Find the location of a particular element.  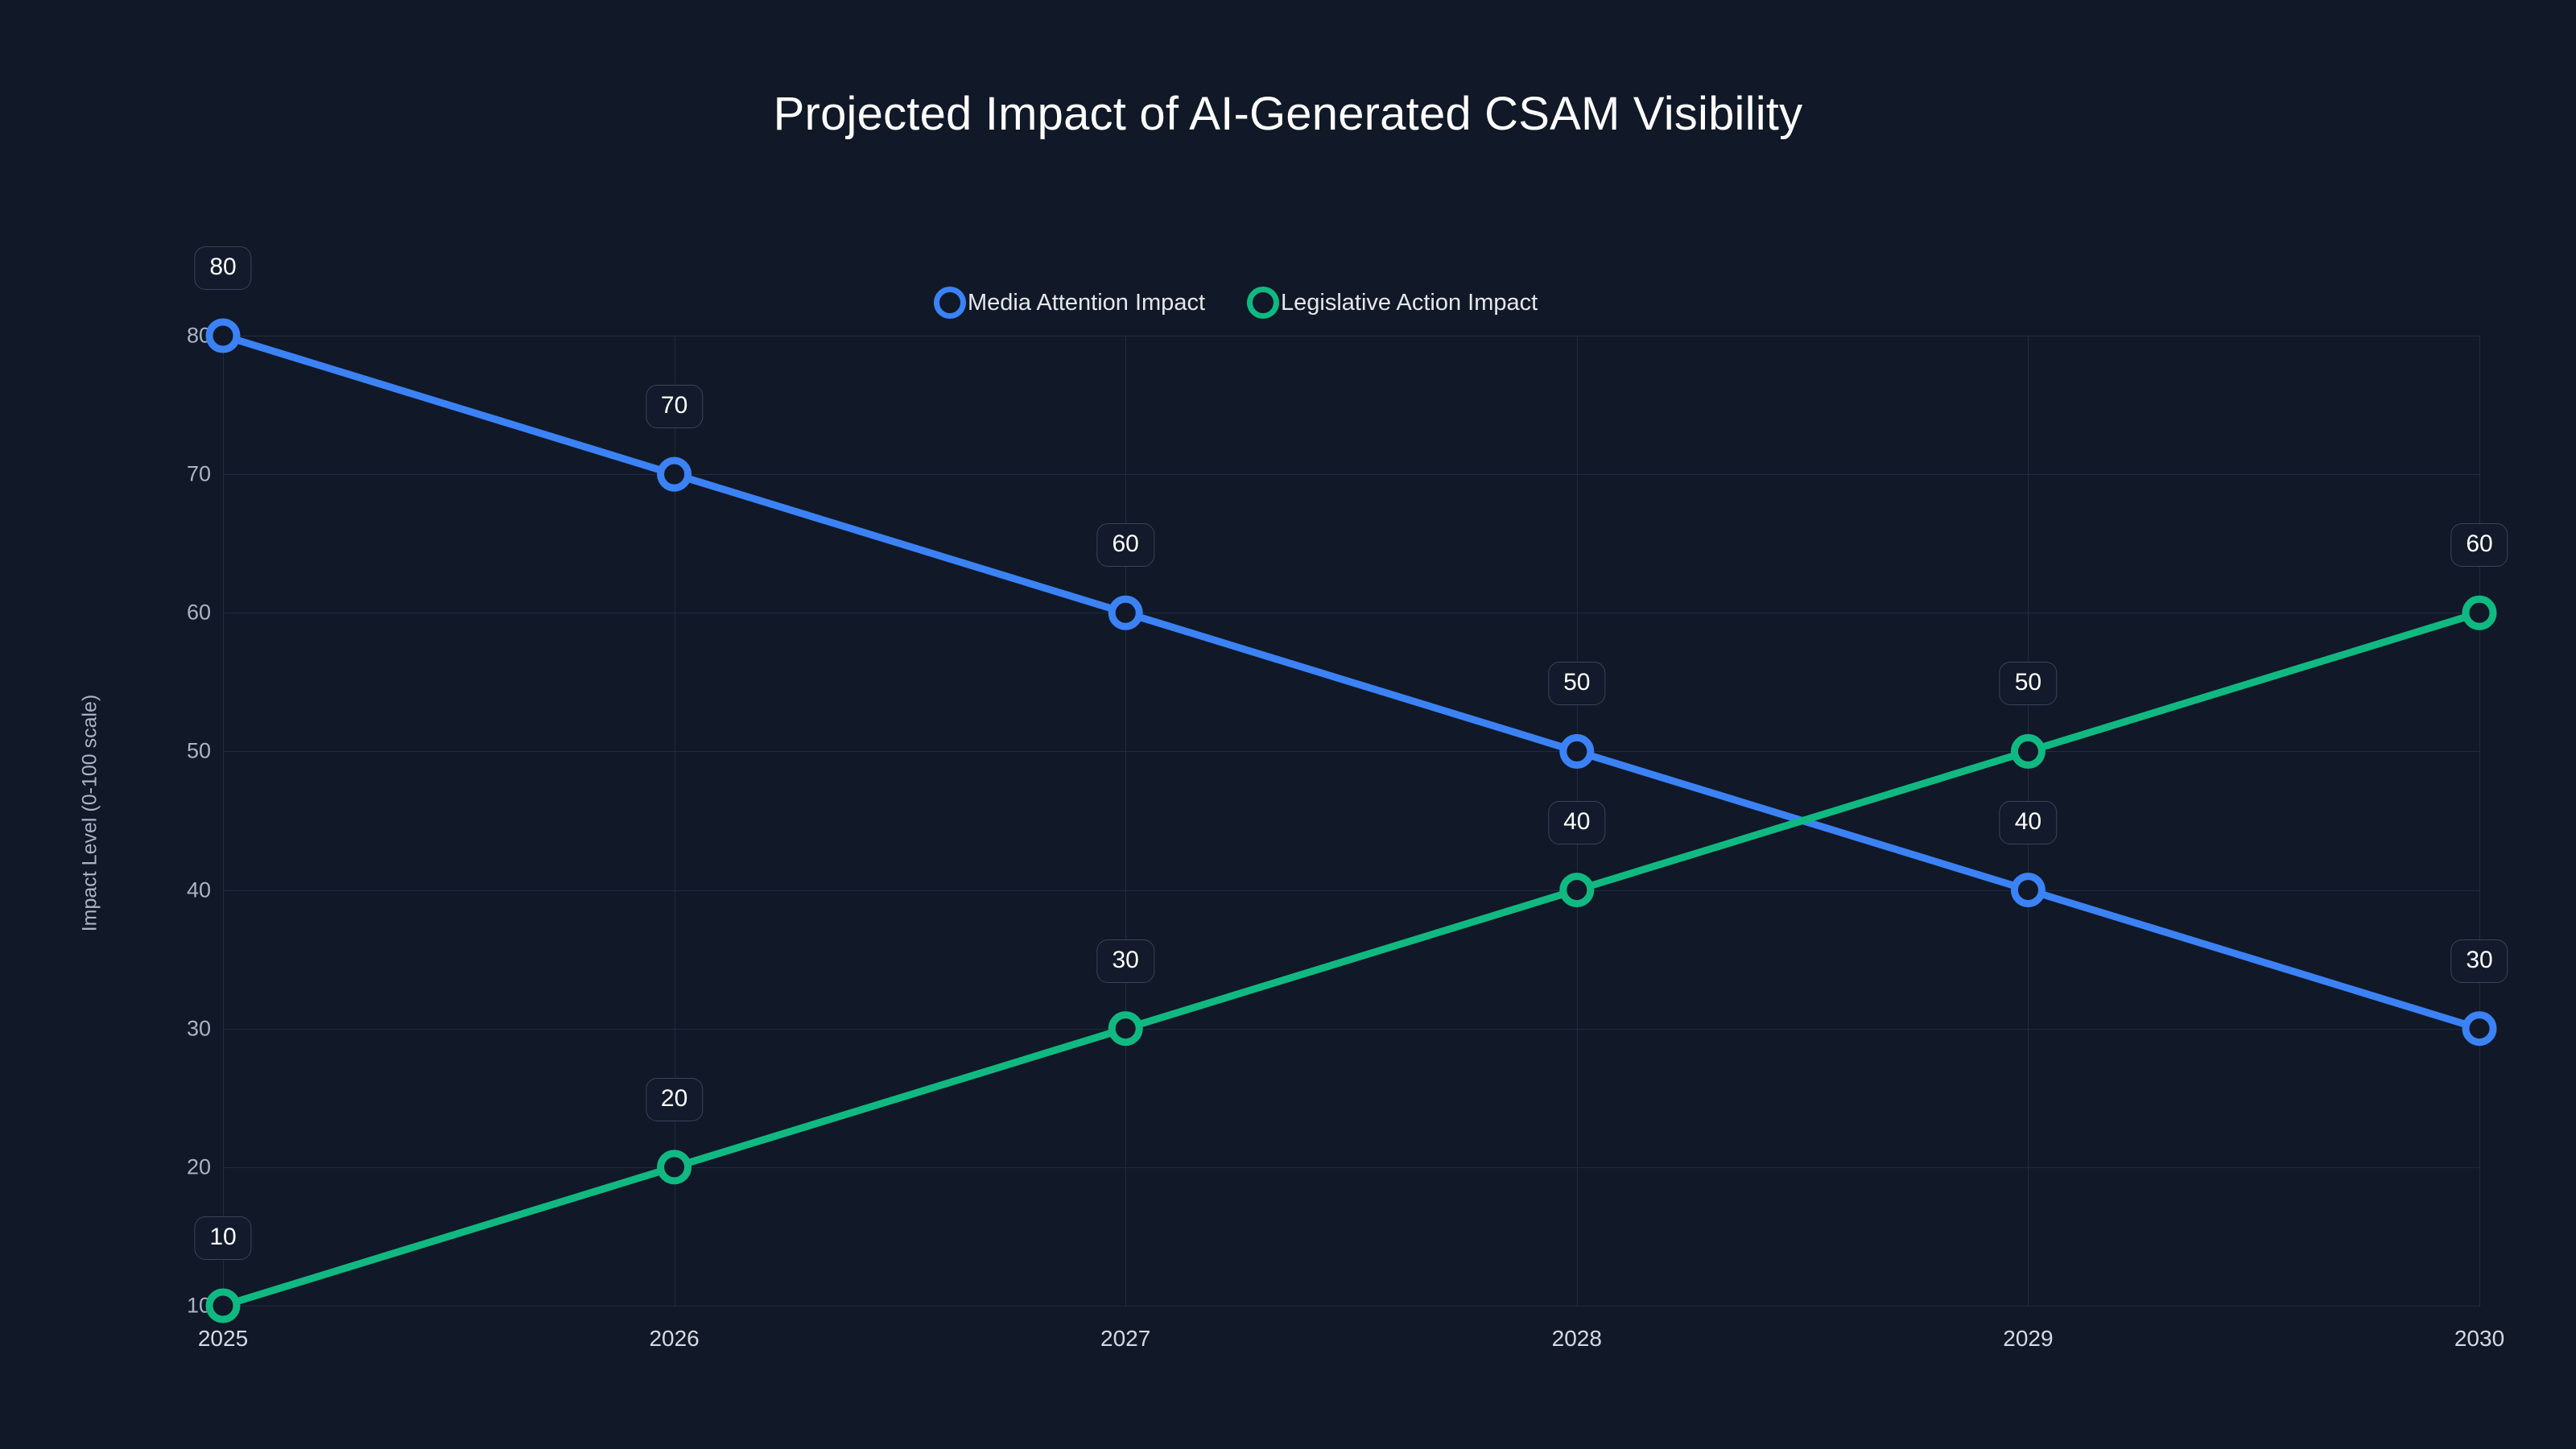

x-axis-tick-label: 2029 is located at coordinates (2028, 1338).